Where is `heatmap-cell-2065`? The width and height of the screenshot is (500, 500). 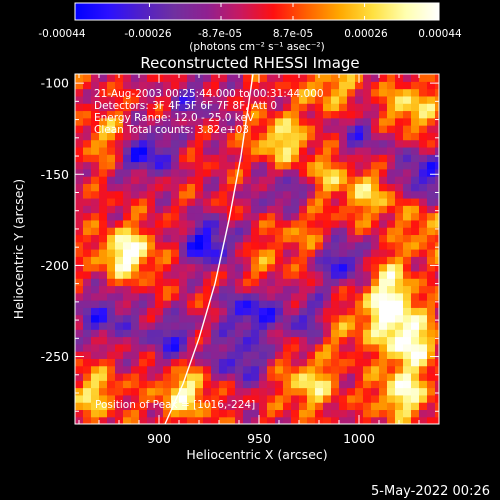 heatmap-cell-2065 is located at coordinates (423, 413).